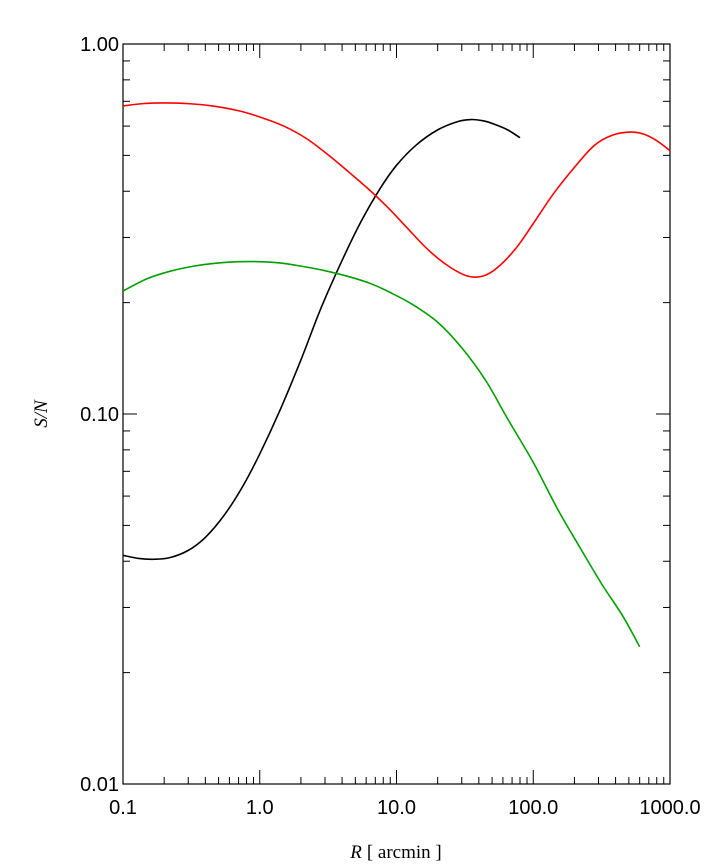  What do you see at coordinates (41, 413) in the screenshot?
I see `y-axis-label: S/N` at bounding box center [41, 413].